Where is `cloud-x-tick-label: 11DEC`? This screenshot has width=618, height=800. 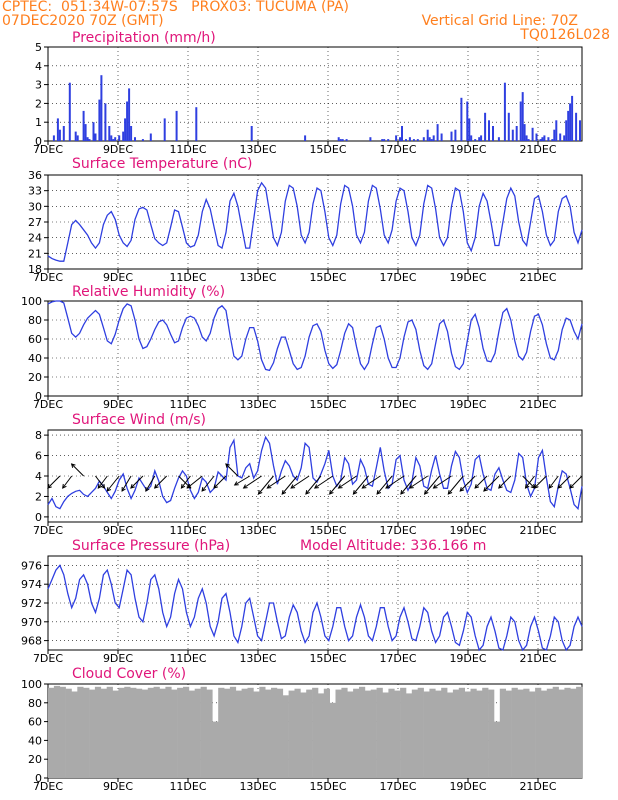
cloud-x-tick-label: 11DEC is located at coordinates (187, 786).